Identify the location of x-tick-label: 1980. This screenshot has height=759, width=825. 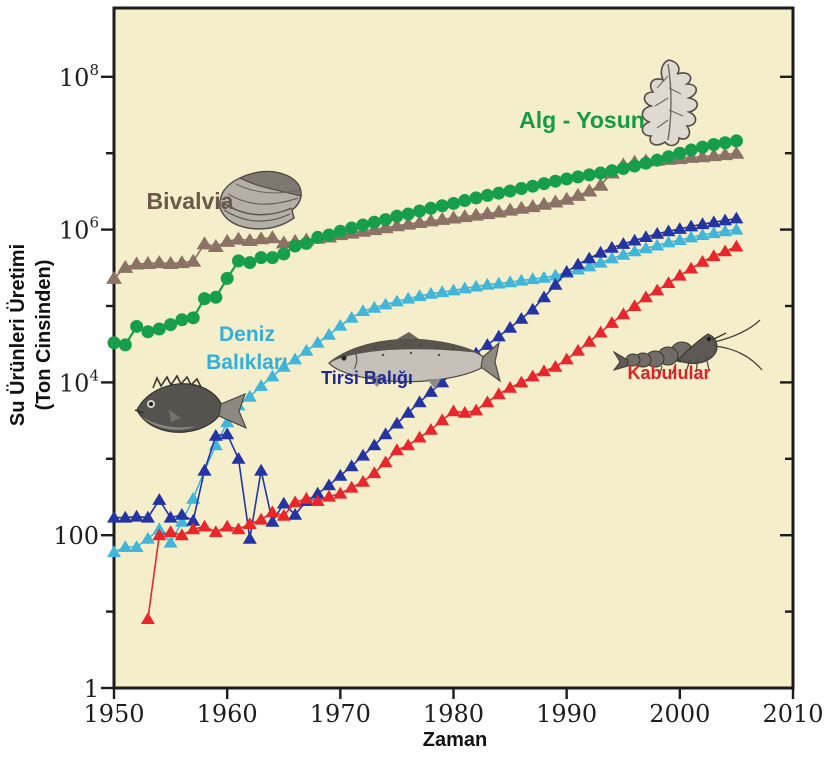
(453, 714).